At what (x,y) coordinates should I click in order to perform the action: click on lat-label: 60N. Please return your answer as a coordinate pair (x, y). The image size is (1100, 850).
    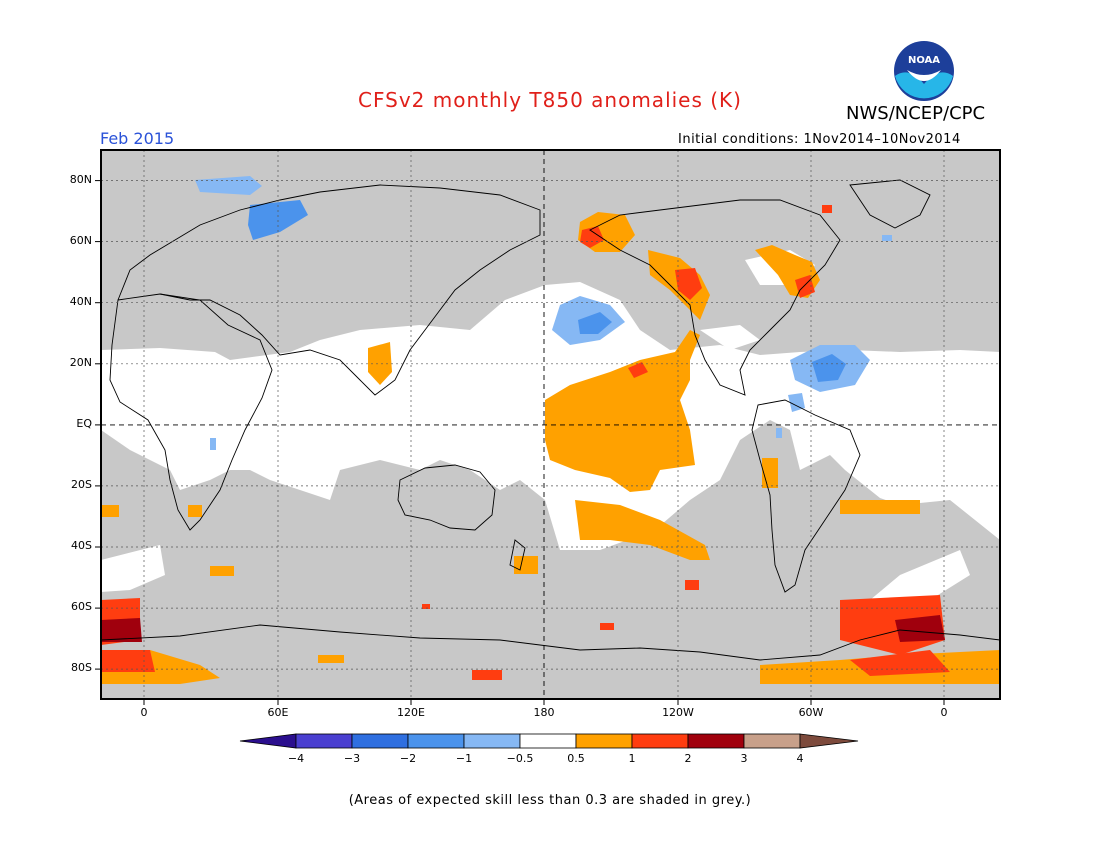
    Looking at the image, I should click on (80, 240).